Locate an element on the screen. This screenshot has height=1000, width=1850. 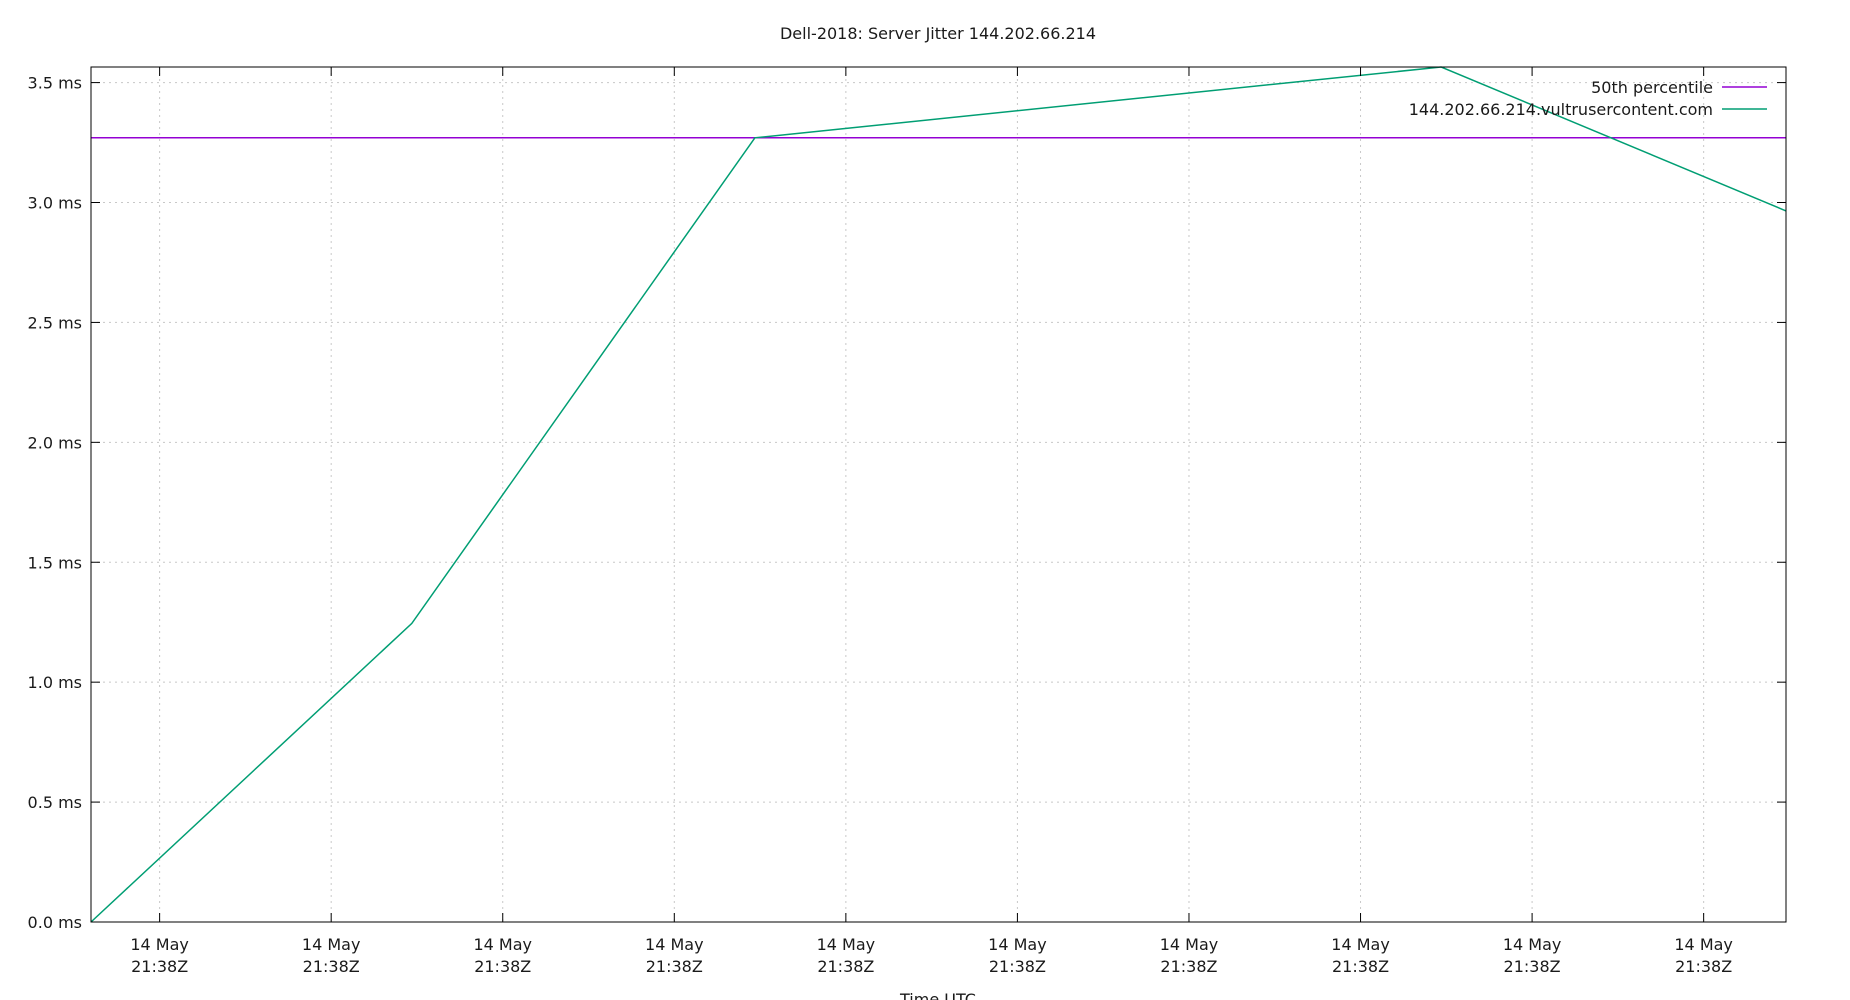
x-tick-label-date-1: 14 May is located at coordinates (331, 944).